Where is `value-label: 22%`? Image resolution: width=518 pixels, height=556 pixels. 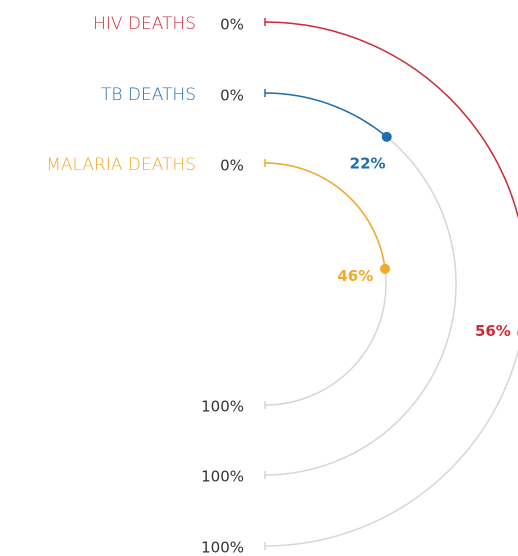 value-label: 22% is located at coordinates (368, 163).